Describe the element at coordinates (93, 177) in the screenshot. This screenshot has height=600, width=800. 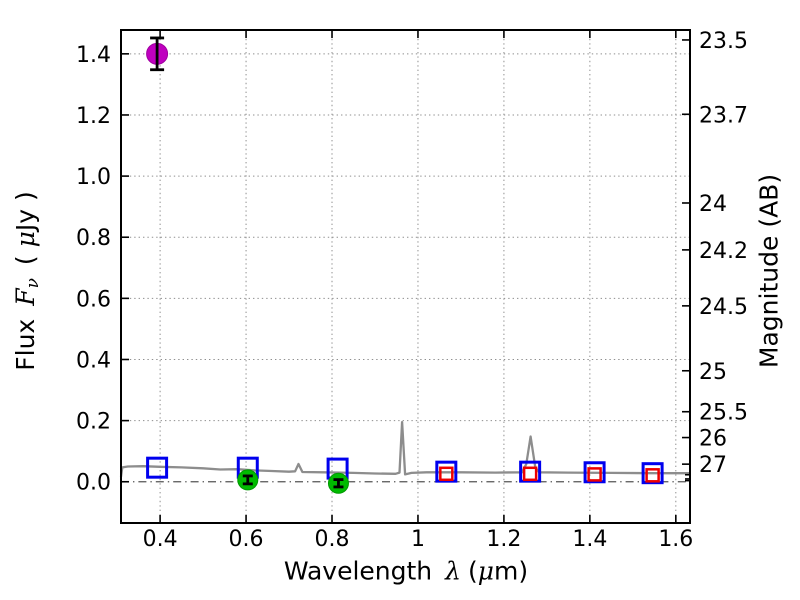
I see `y-tick-label: 1.0` at that location.